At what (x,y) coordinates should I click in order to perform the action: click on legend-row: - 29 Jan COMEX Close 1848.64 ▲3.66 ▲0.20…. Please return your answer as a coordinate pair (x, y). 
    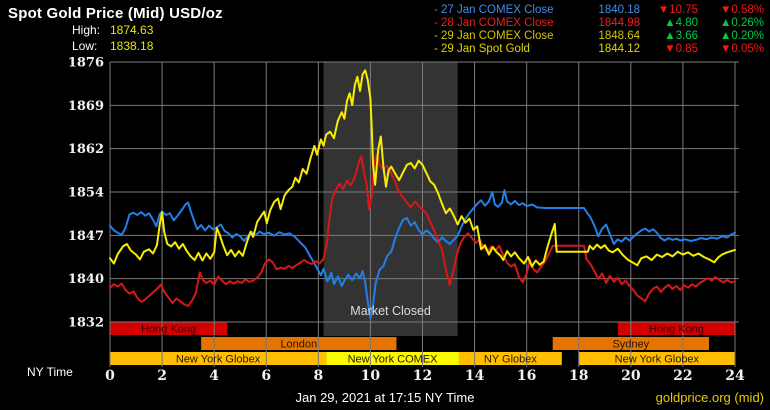
    Looking at the image, I should click on (599, 36).